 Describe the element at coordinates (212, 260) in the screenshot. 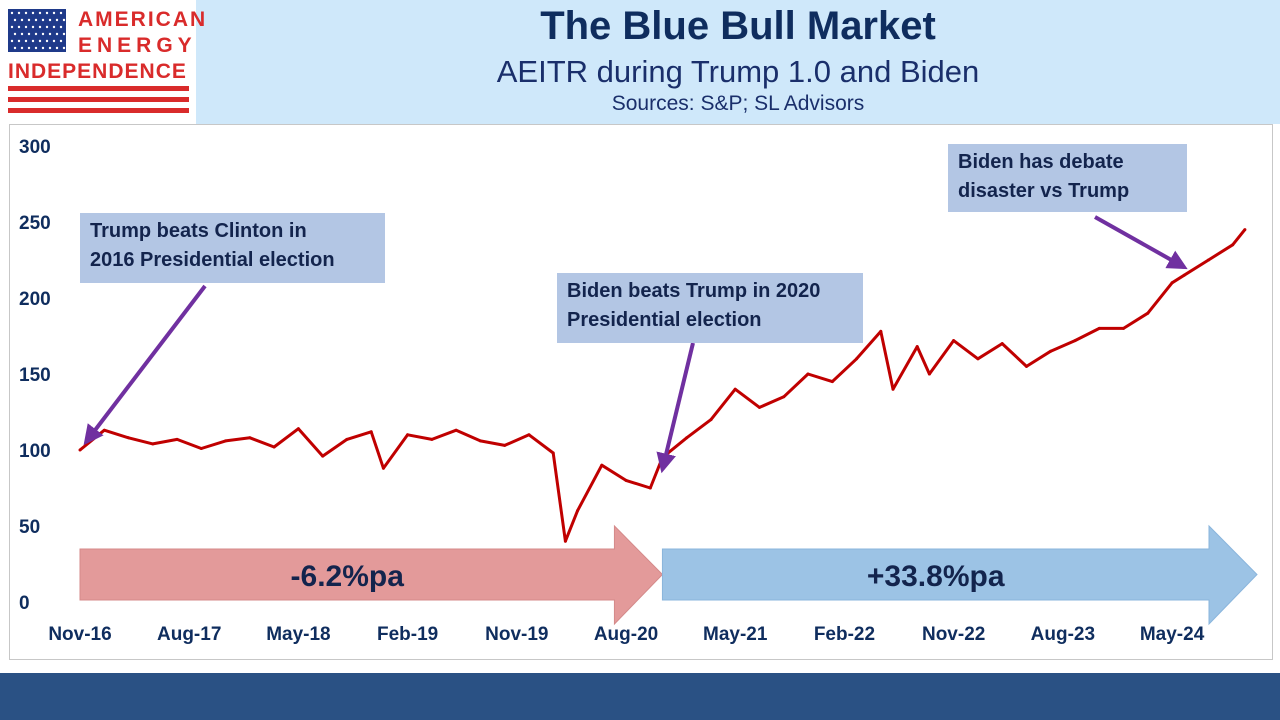

I see `annotation-line: 2016 Presidential election` at that location.